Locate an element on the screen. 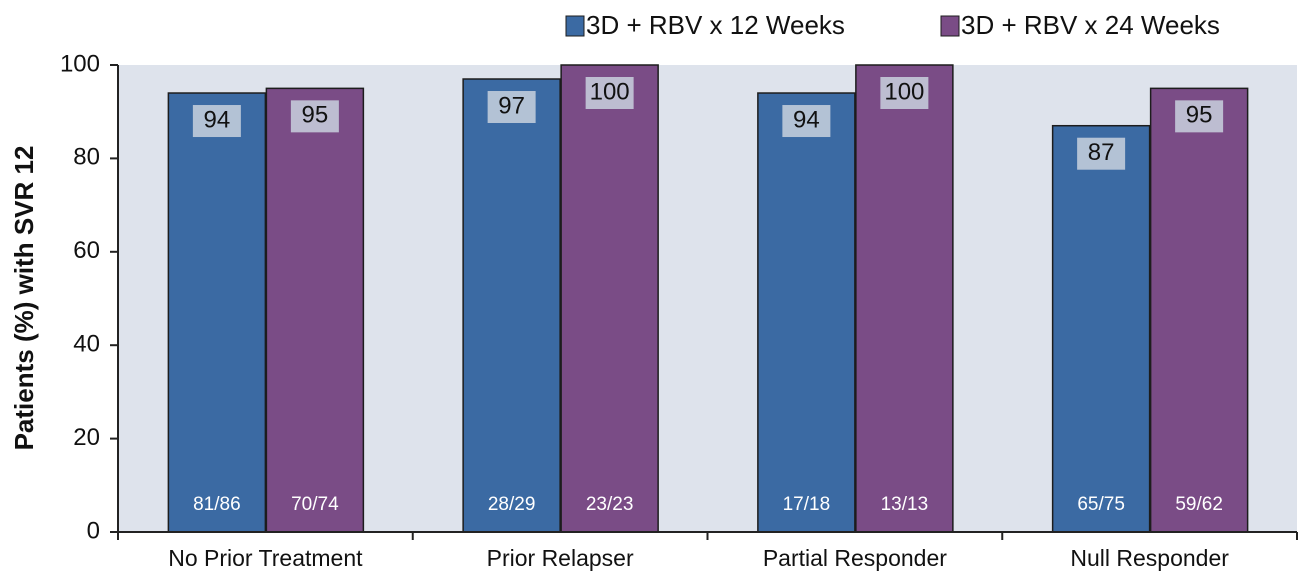 The width and height of the screenshot is (1303, 579). count-label: 13/13 is located at coordinates (905, 504).